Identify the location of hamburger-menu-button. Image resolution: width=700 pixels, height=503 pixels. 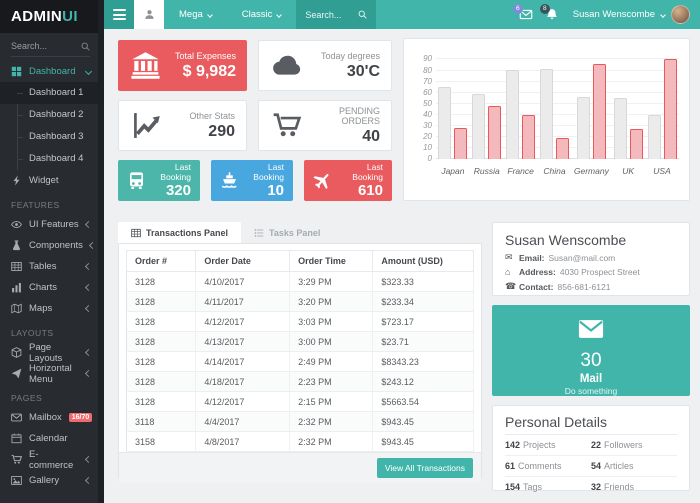
(119, 14).